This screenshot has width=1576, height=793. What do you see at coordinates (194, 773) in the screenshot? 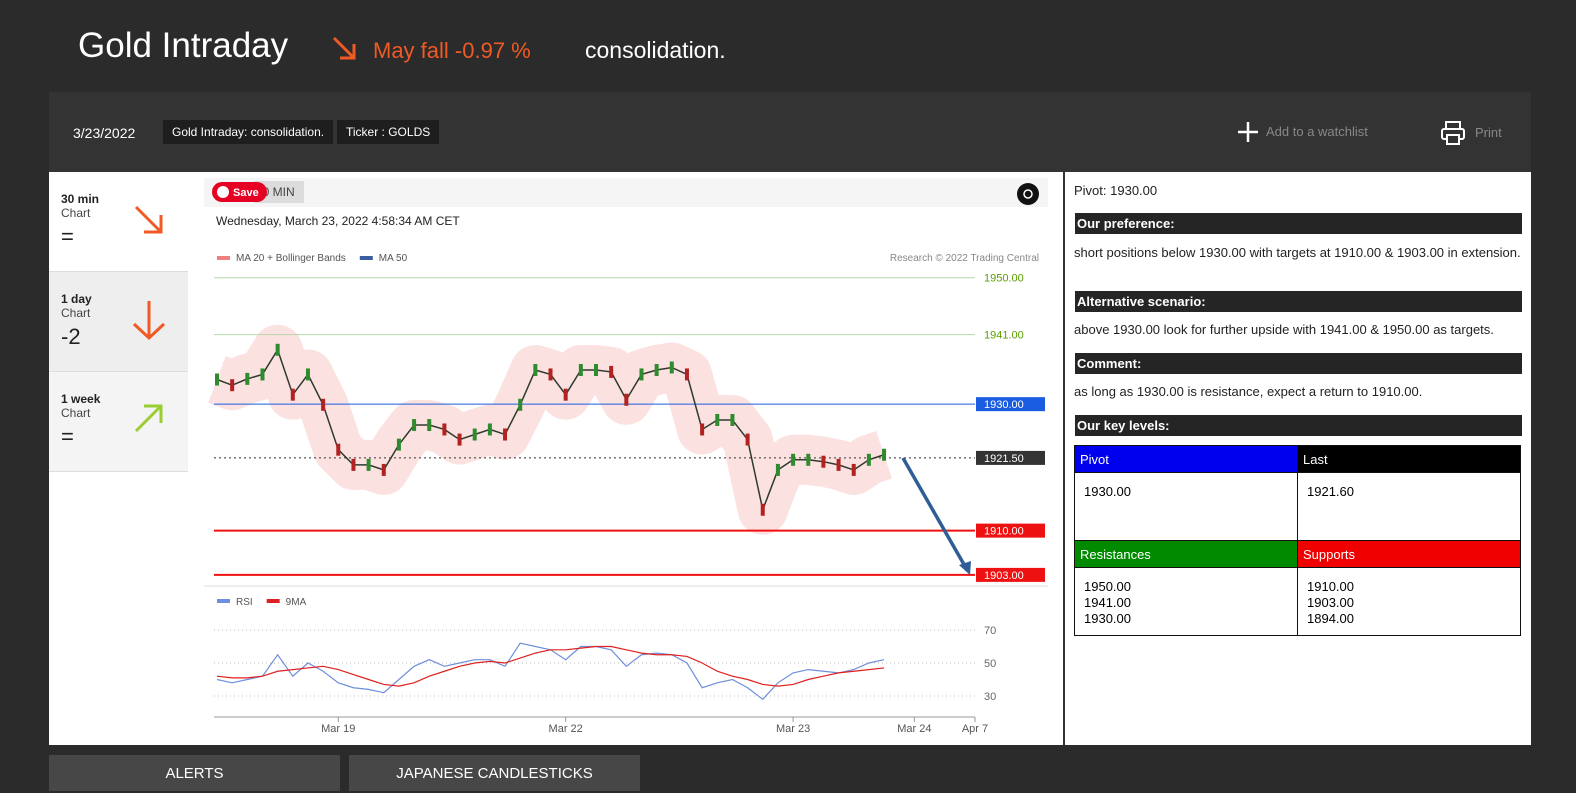
I see `tab: ALERTS` at bounding box center [194, 773].